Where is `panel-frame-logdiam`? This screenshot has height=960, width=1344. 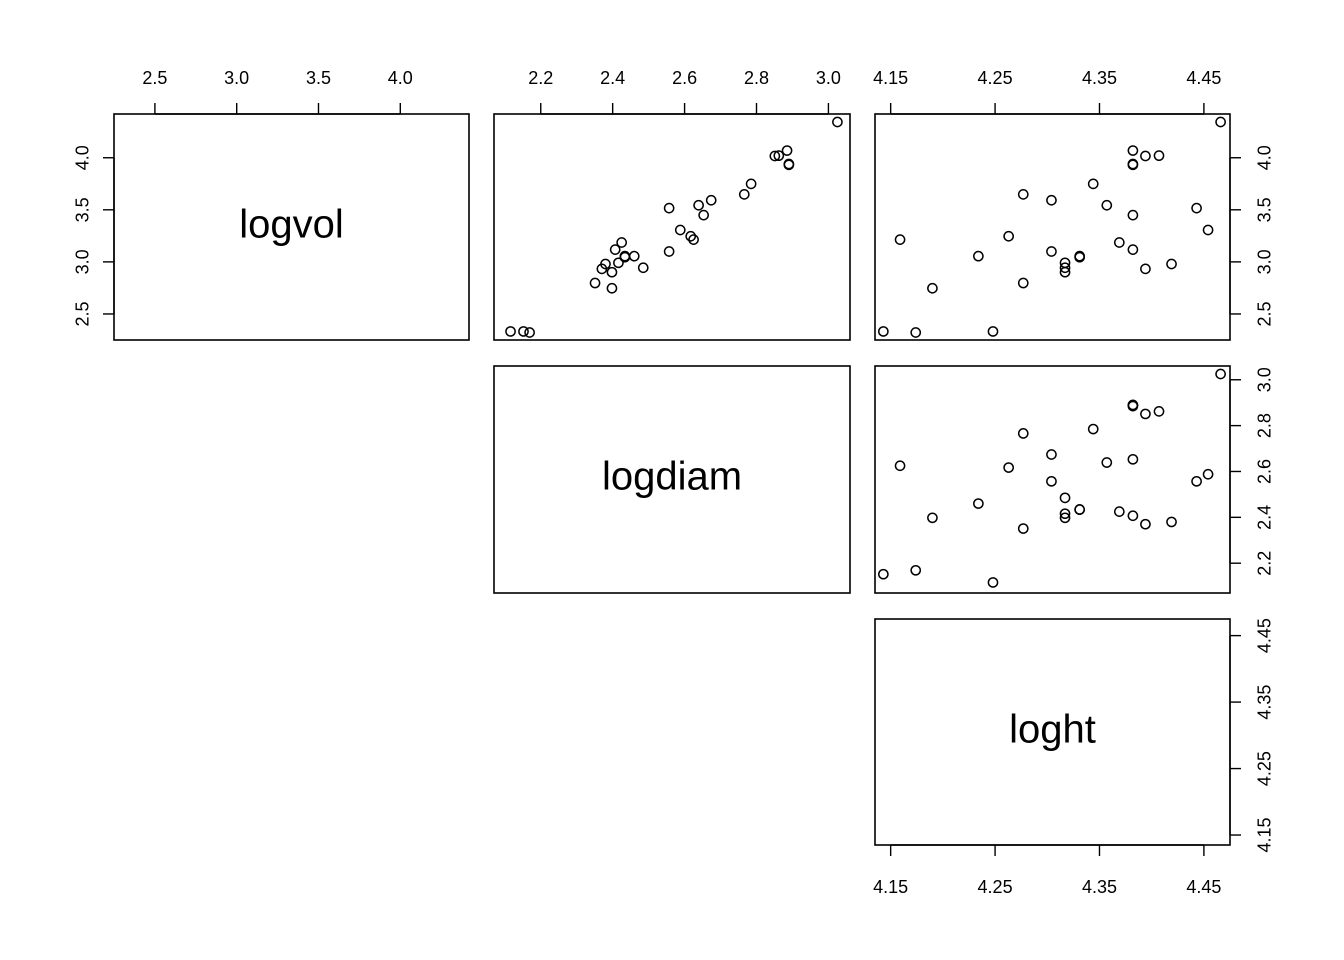 panel-frame-logdiam is located at coordinates (672, 479).